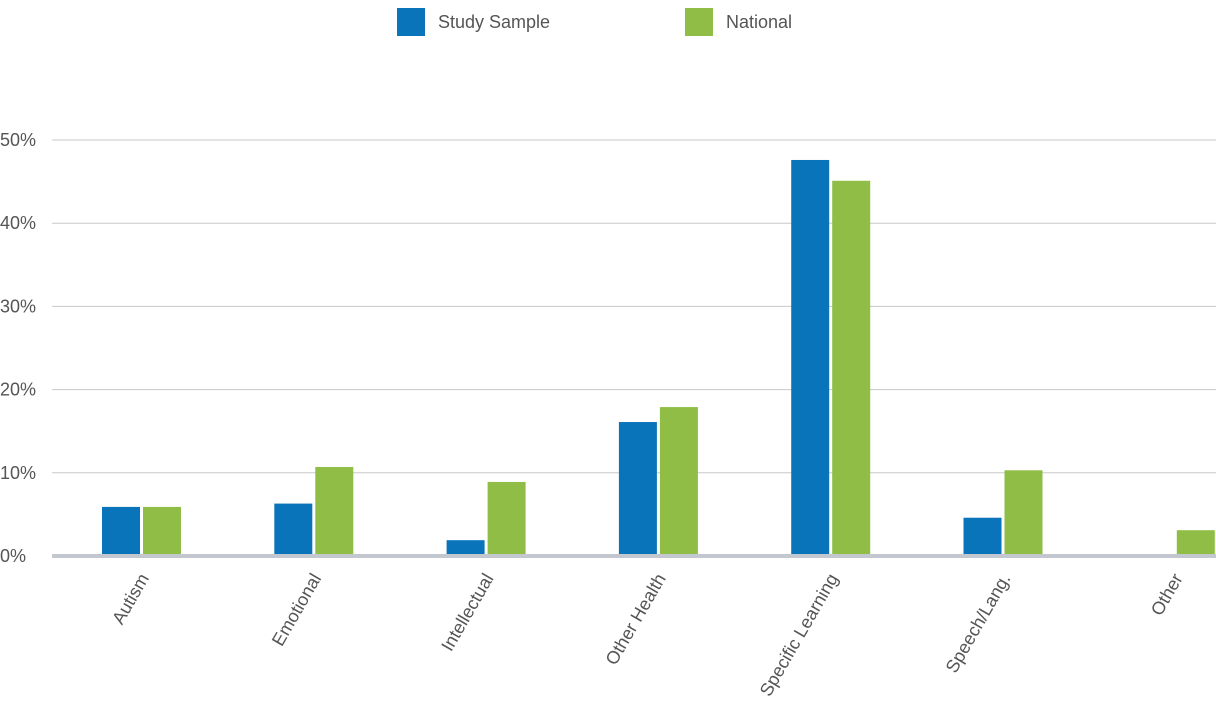 The width and height of the screenshot is (1216, 719). Describe the element at coordinates (18, 140) in the screenshot. I see `y-tick-label: 50%` at that location.